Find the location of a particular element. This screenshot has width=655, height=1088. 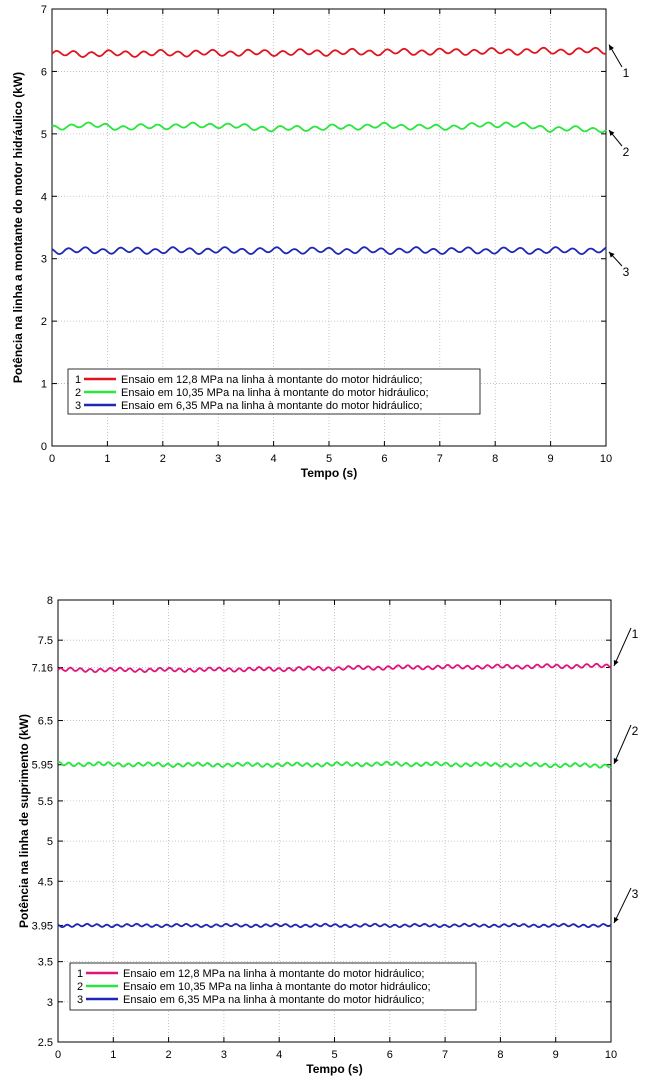

y-tick-label: 7.16 is located at coordinates (42, 669).